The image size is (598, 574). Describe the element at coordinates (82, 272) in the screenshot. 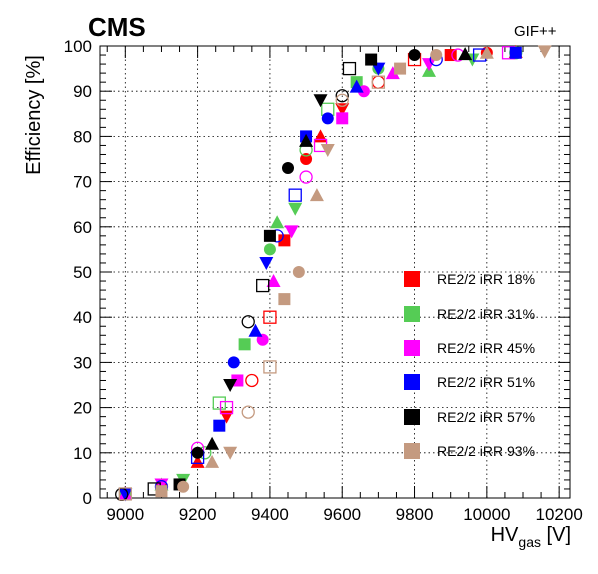

I see `y-tick-label: 50` at that location.